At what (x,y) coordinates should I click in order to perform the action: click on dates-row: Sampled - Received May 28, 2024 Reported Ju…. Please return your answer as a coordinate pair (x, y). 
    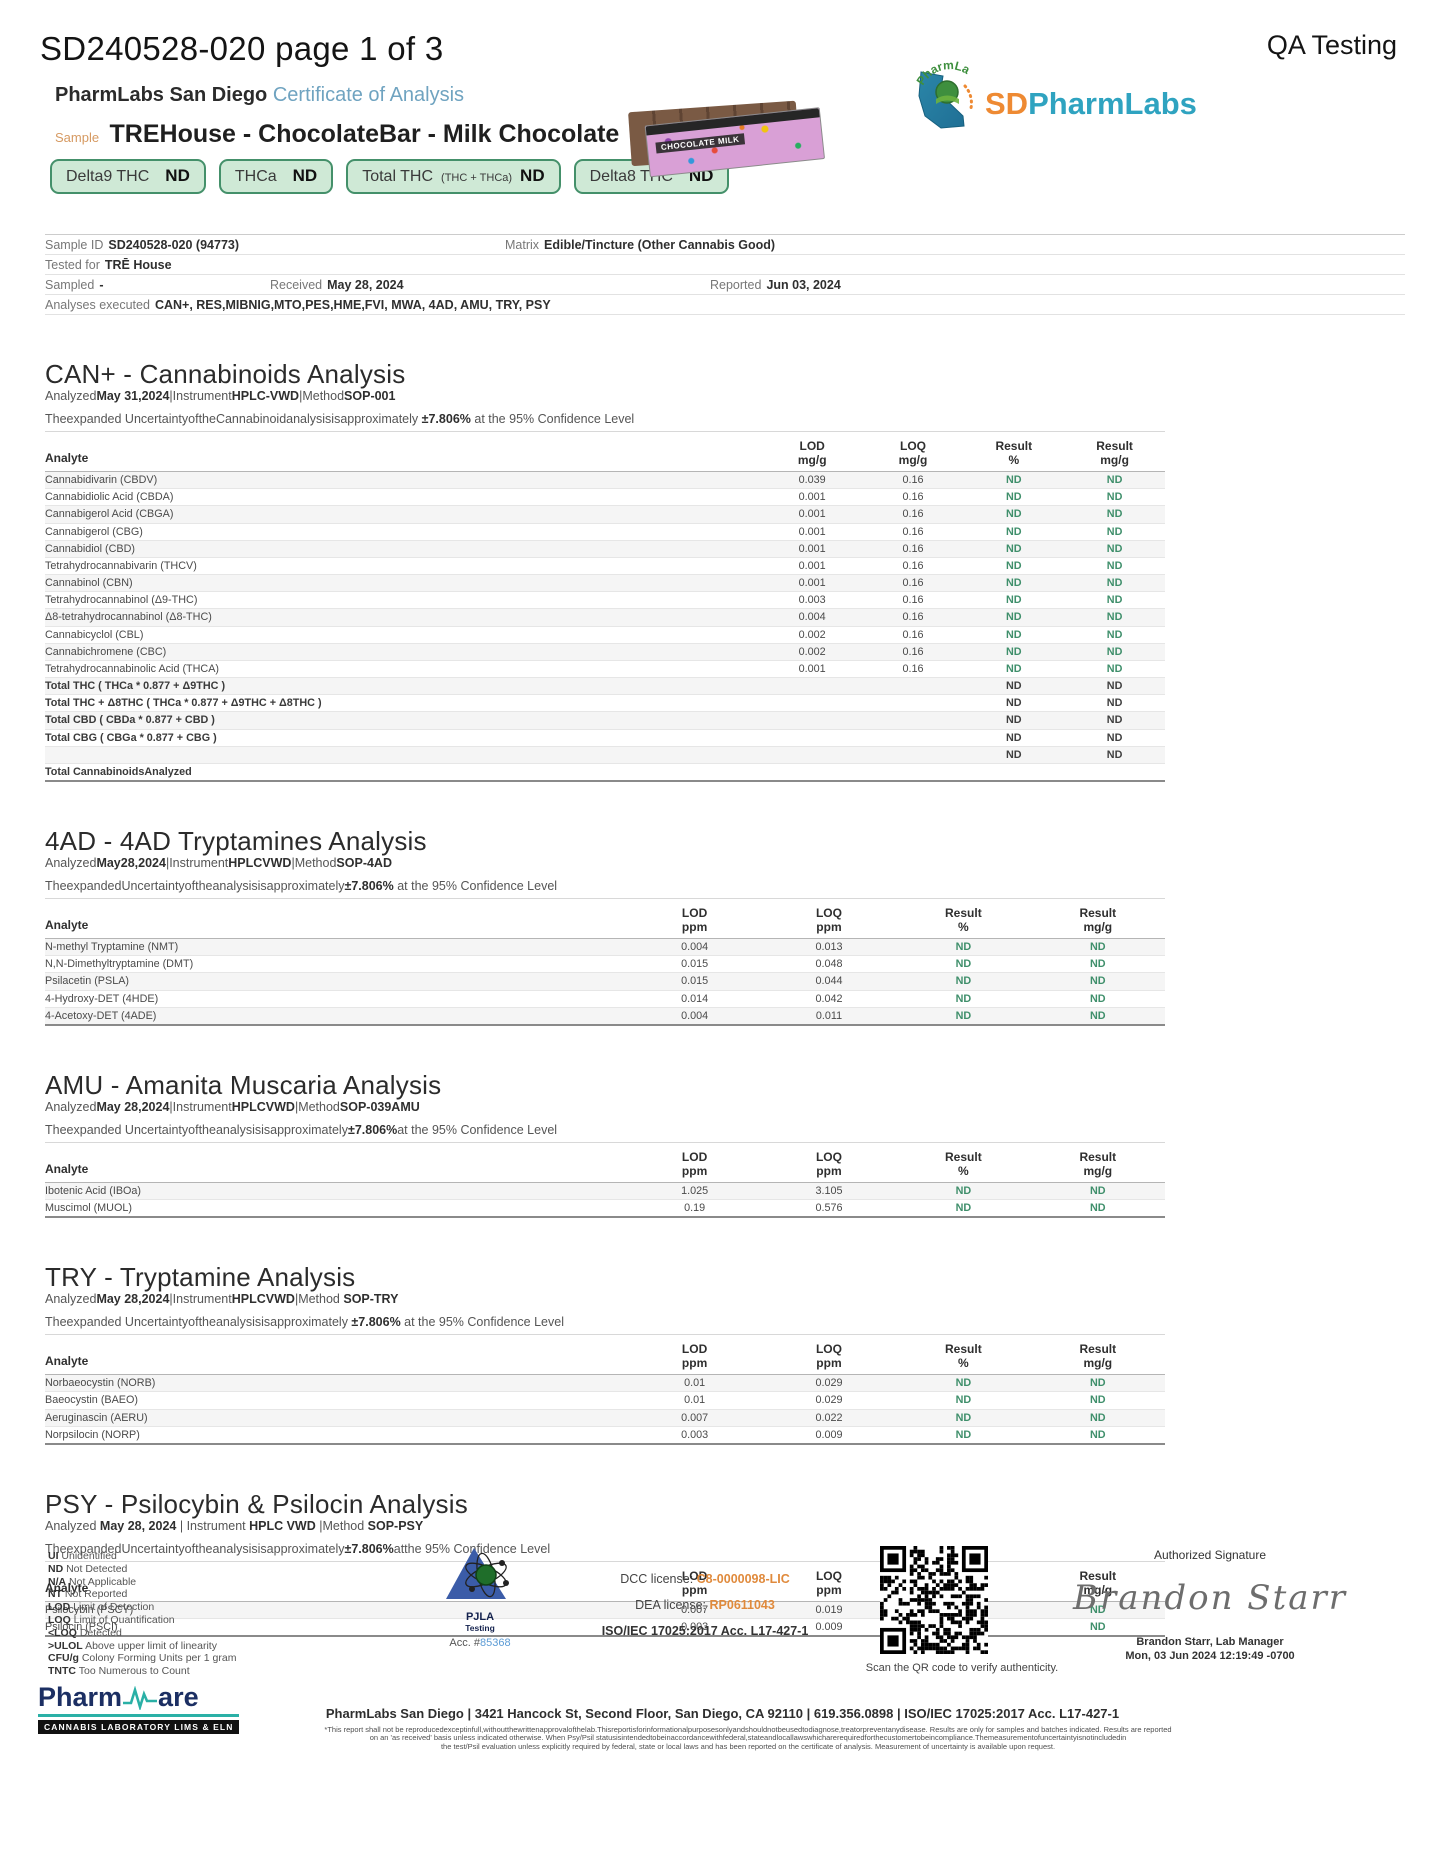
    Looking at the image, I should click on (725, 285).